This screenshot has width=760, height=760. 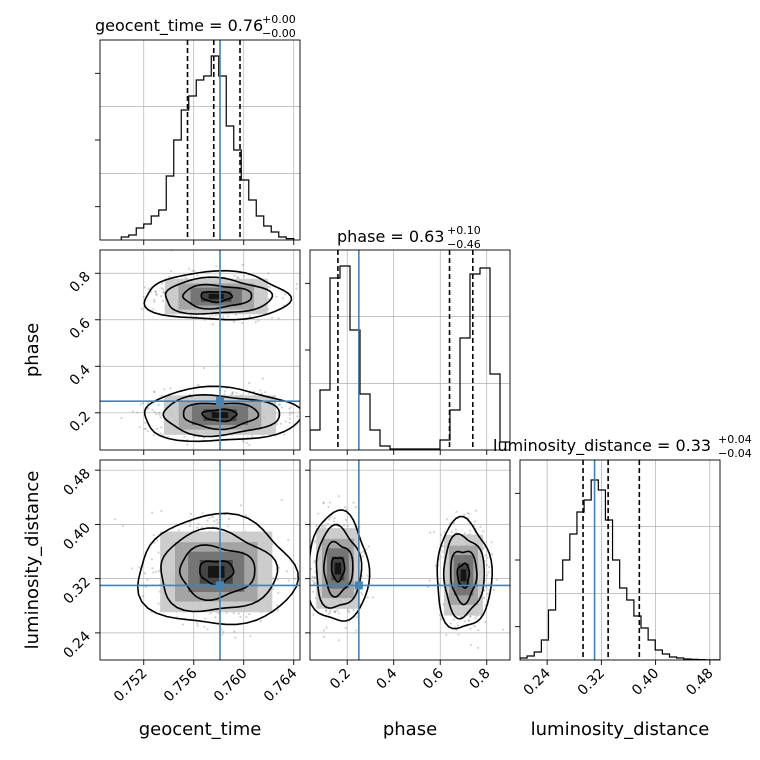 I want to click on title-phase: phase = 0.63, so click(x=390, y=236).